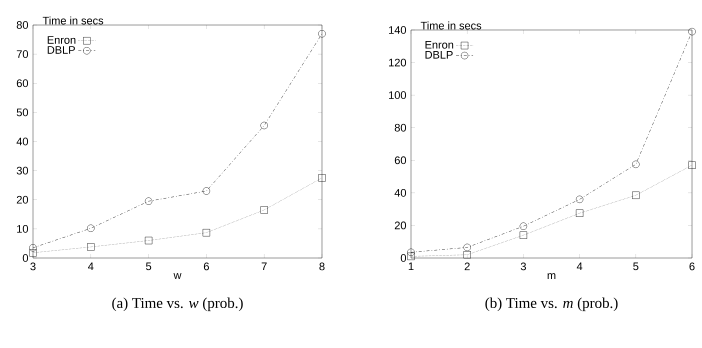 The image size is (702, 348). Describe the element at coordinates (322, 266) in the screenshot. I see `x-tick-label: 8` at that location.